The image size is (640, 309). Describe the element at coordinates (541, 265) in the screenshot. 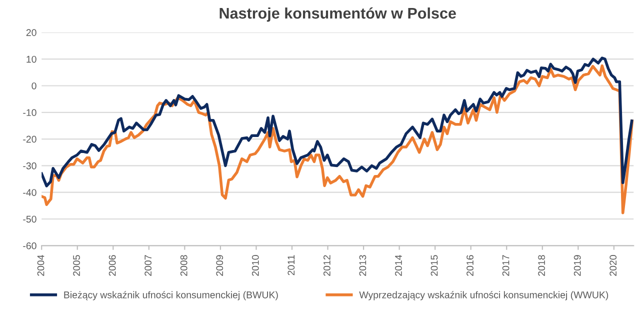

I see `x-tick-label: 2018` at that location.